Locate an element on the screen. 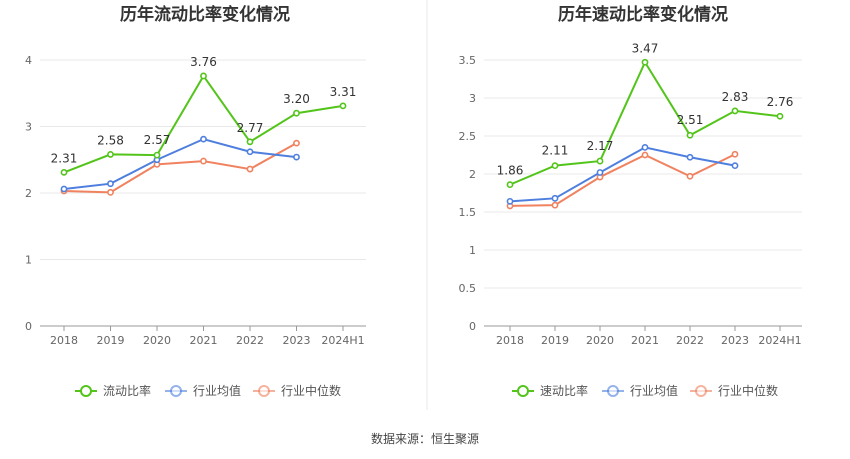 This screenshot has width=850, height=459. y-tick-label: 4 is located at coordinates (28, 60).